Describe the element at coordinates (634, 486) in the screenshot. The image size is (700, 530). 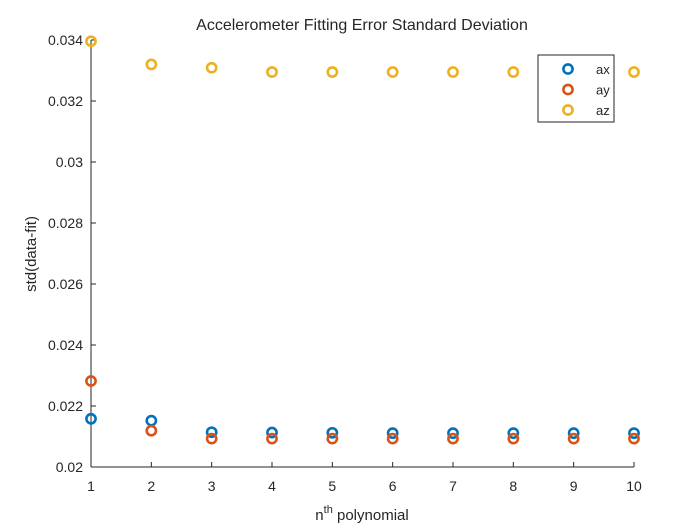
I see `x-tick-label: 10` at that location.